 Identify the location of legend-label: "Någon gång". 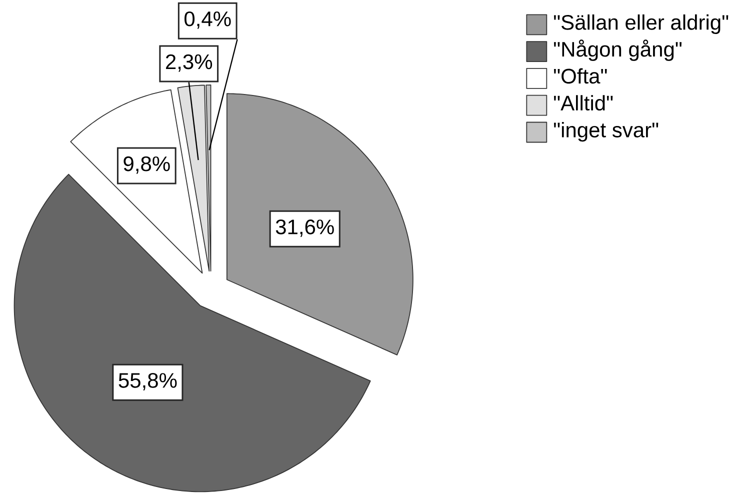
(618, 50).